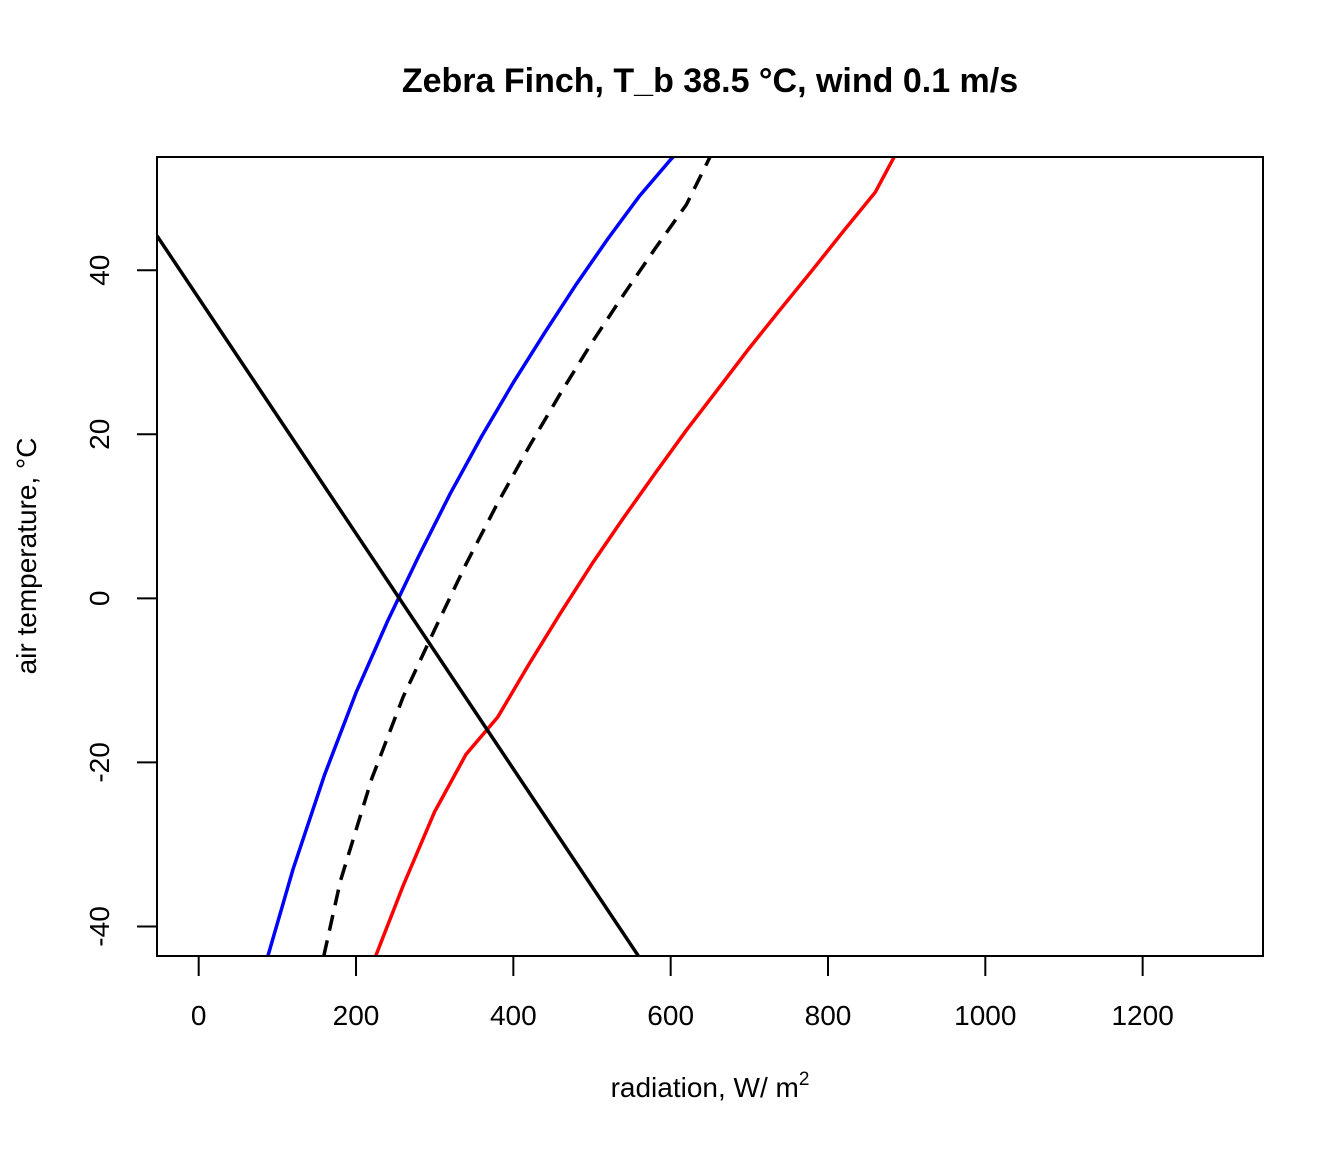  Describe the element at coordinates (828, 1015) in the screenshot. I see `x-tick-label: 800` at that location.